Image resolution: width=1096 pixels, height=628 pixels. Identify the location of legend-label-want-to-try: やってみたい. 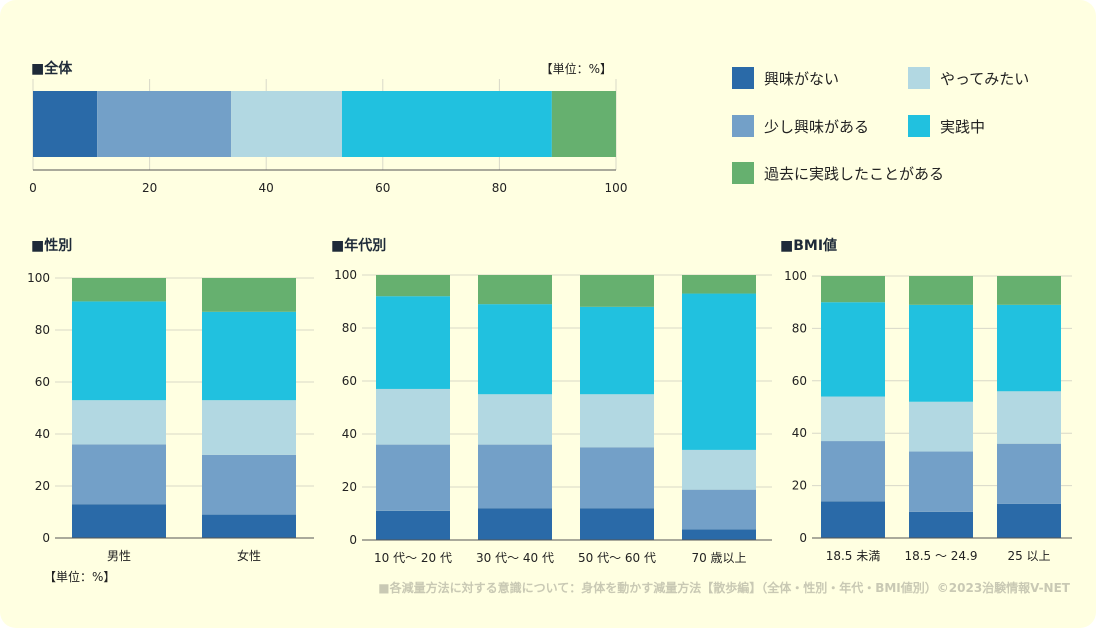
(984, 79).